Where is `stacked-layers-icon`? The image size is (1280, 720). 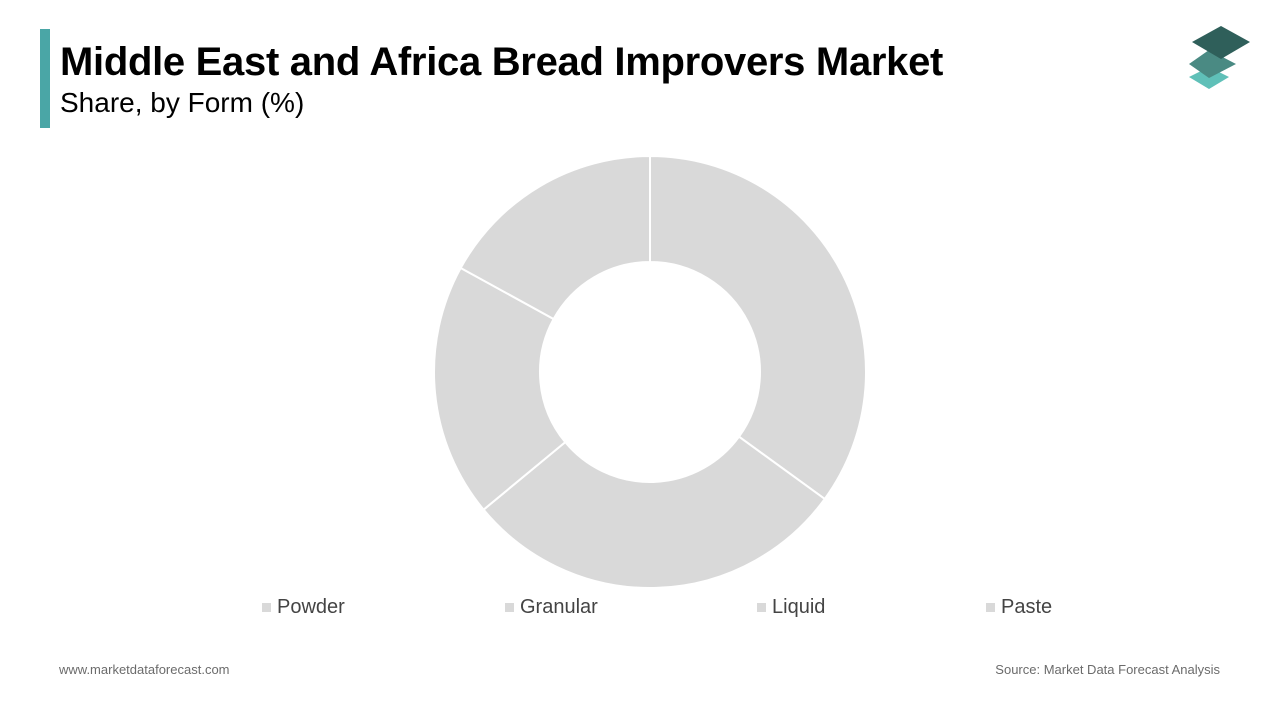
stacked-layers-icon is located at coordinates (1219, 57).